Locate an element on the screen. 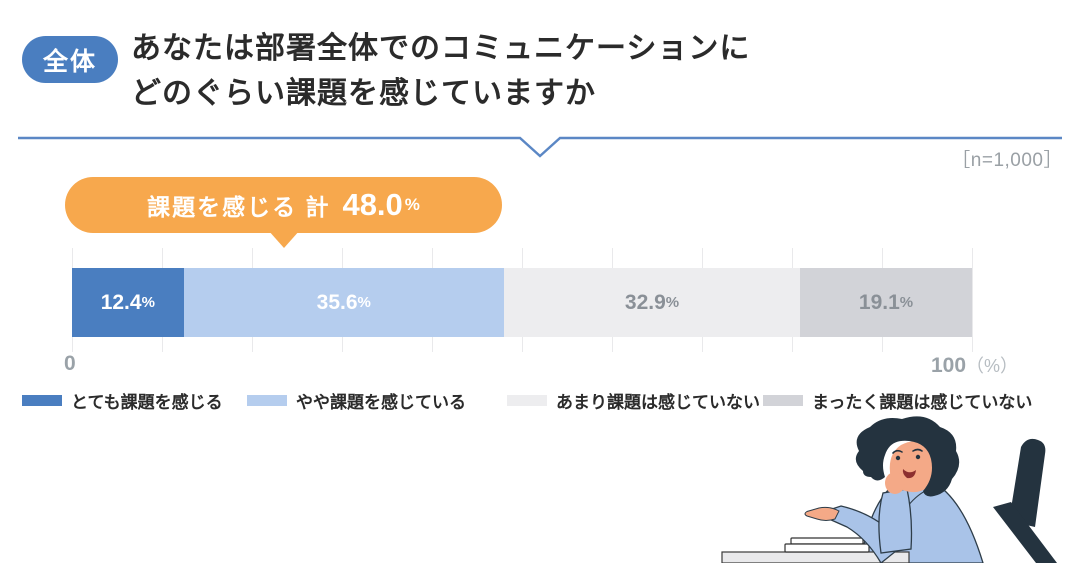 The width and height of the screenshot is (1081, 563). x-axis-max-label: 100（%） is located at coordinates (974, 365).